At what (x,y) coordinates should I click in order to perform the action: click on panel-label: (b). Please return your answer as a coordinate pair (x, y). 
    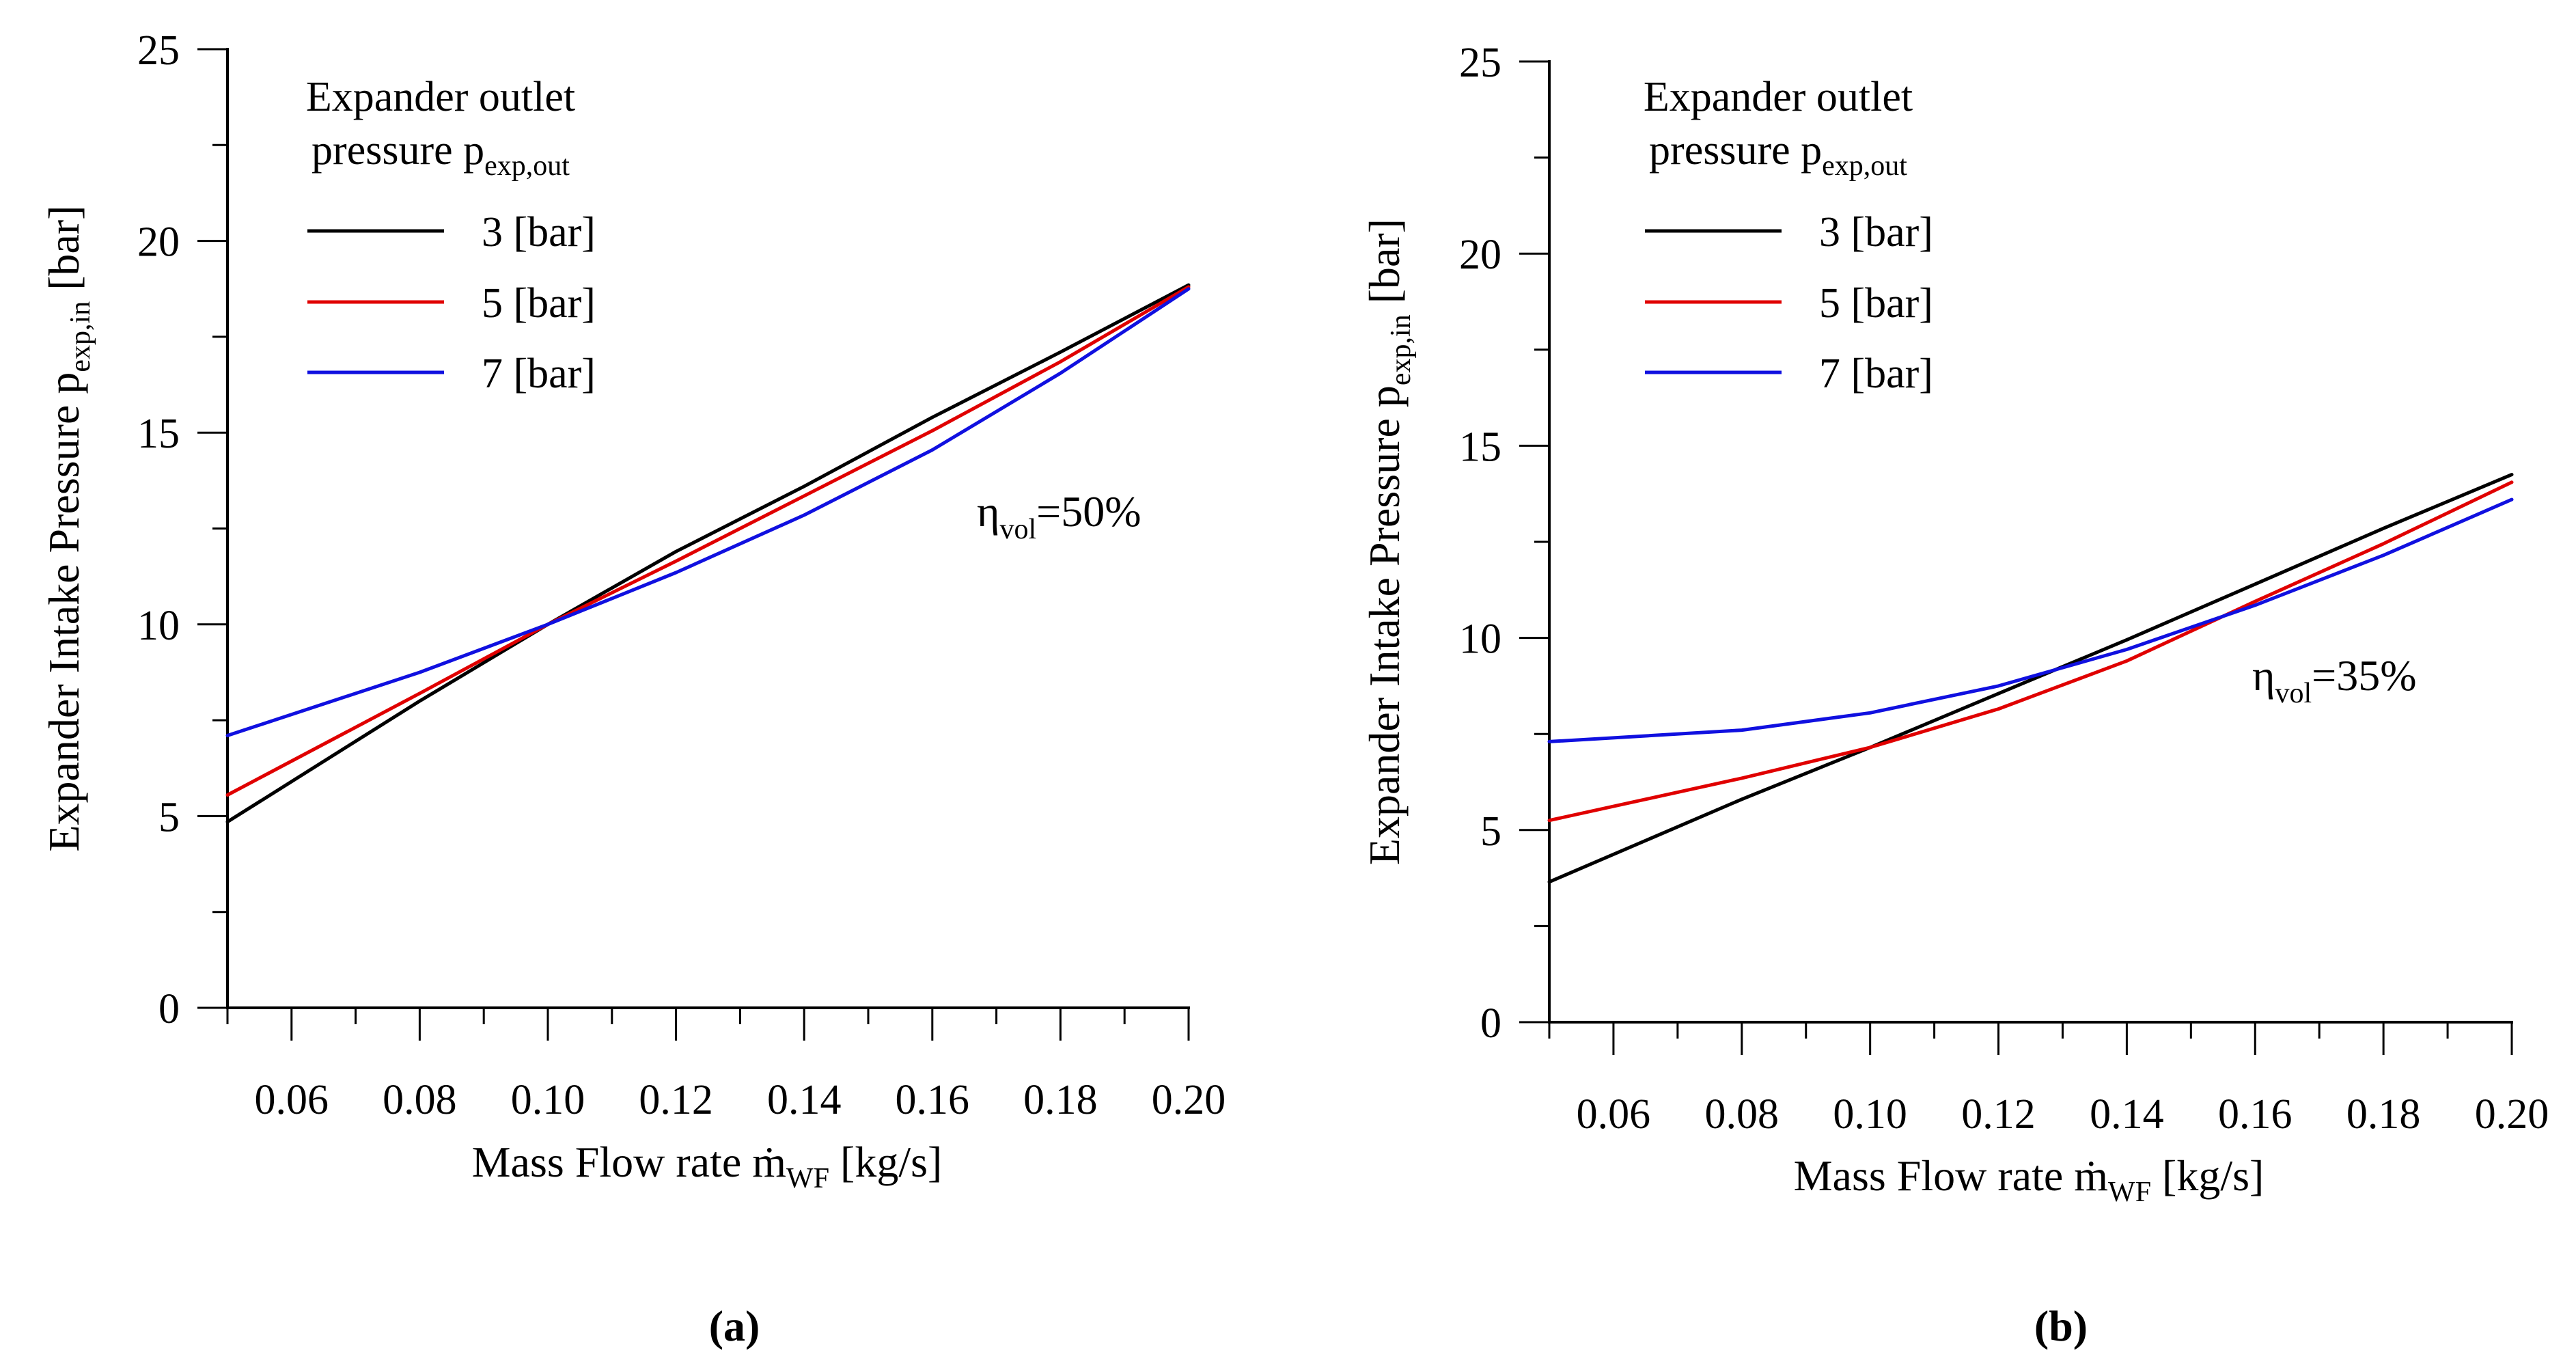
    Looking at the image, I should click on (2061, 1326).